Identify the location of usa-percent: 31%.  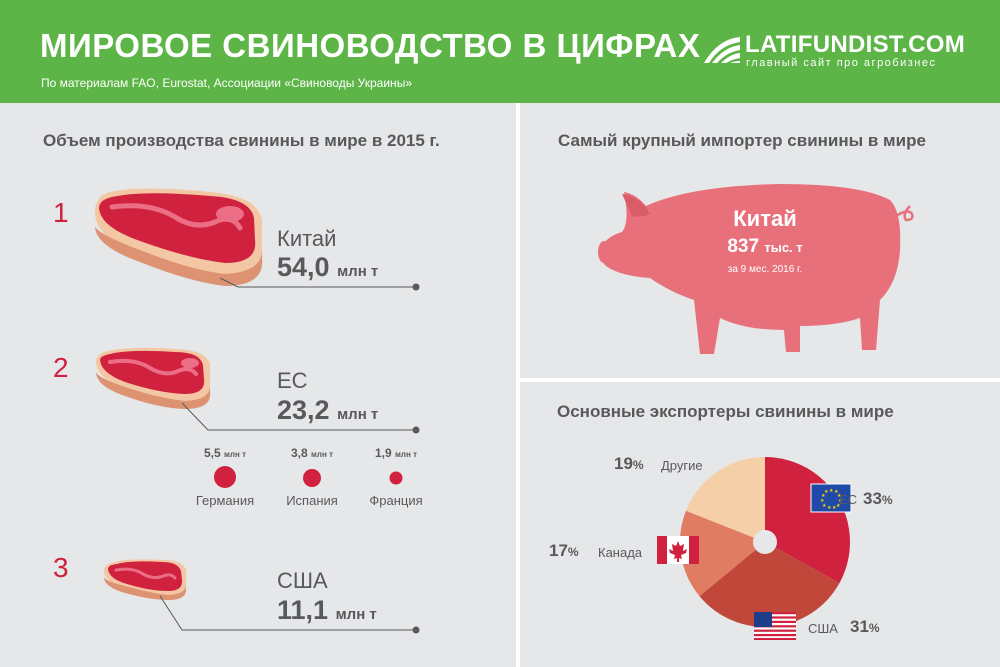
(865, 627).